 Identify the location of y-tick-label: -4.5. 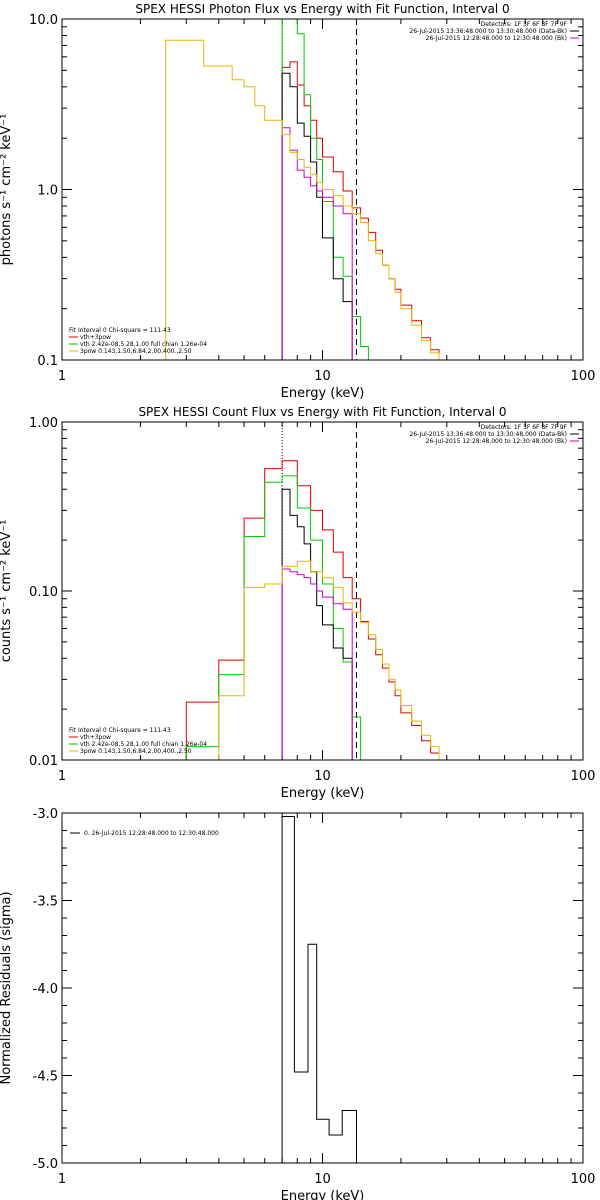
(45, 1077).